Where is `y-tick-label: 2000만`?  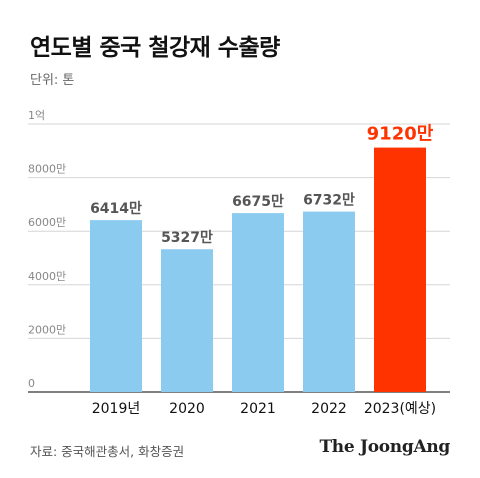 y-tick-label: 2000만 is located at coordinates (47, 329).